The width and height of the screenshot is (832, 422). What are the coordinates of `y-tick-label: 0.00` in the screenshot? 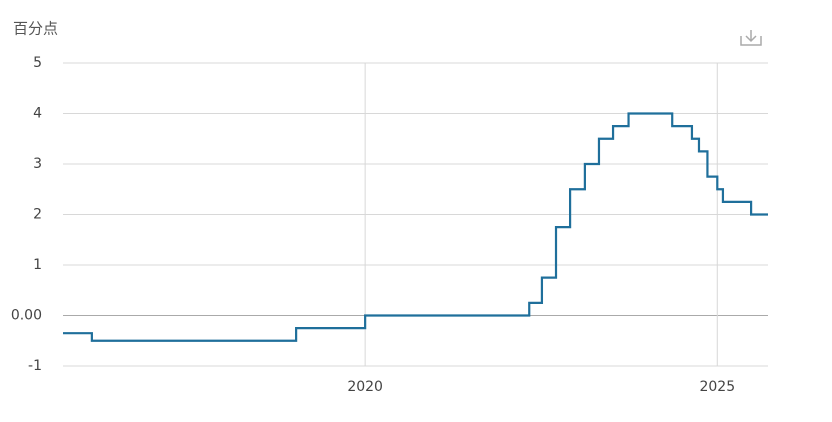 It's located at (26, 316).